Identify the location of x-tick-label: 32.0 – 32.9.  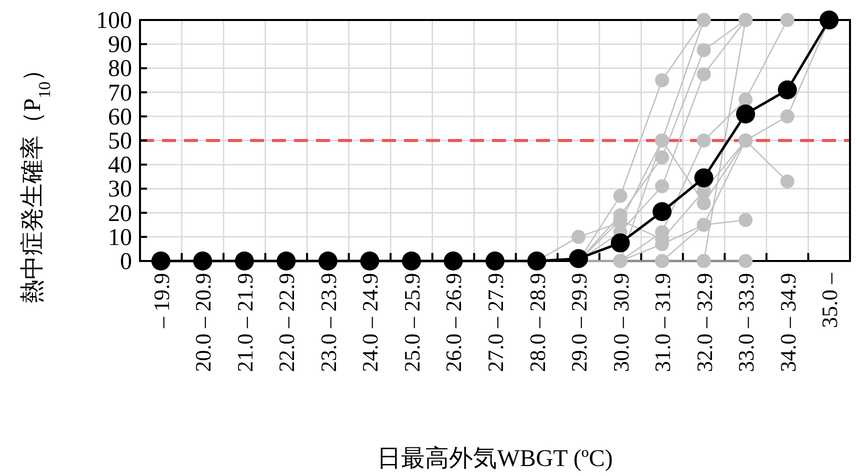
(704, 322).